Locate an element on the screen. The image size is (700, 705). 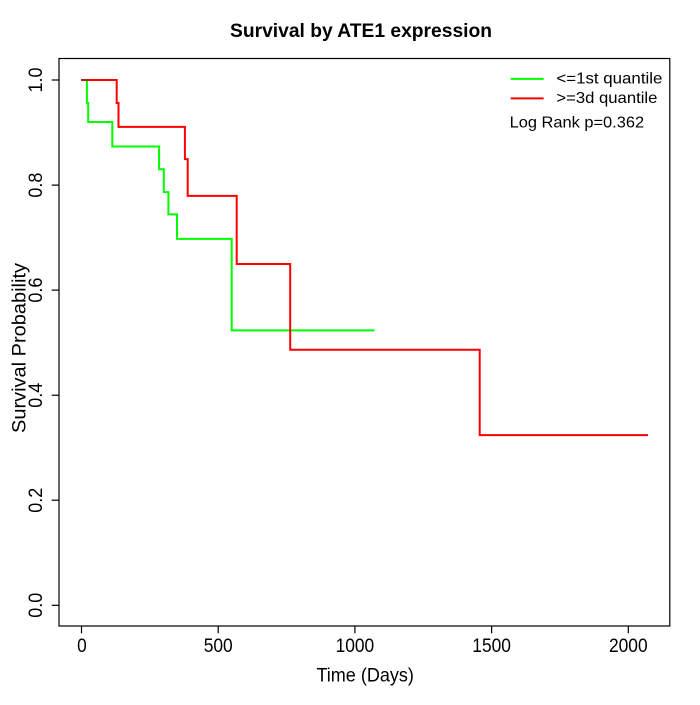
svg-text: 0.6 is located at coordinates (36, 290).